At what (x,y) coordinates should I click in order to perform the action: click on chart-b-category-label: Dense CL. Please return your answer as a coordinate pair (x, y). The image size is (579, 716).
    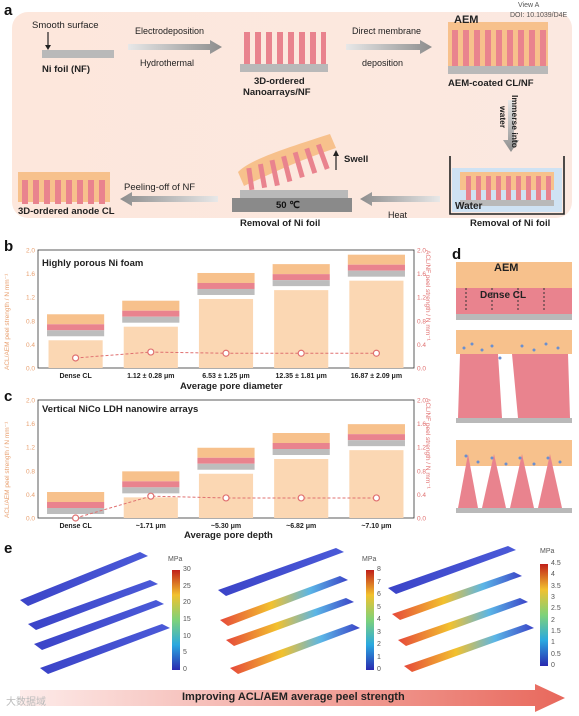
    Looking at the image, I should click on (75, 376).